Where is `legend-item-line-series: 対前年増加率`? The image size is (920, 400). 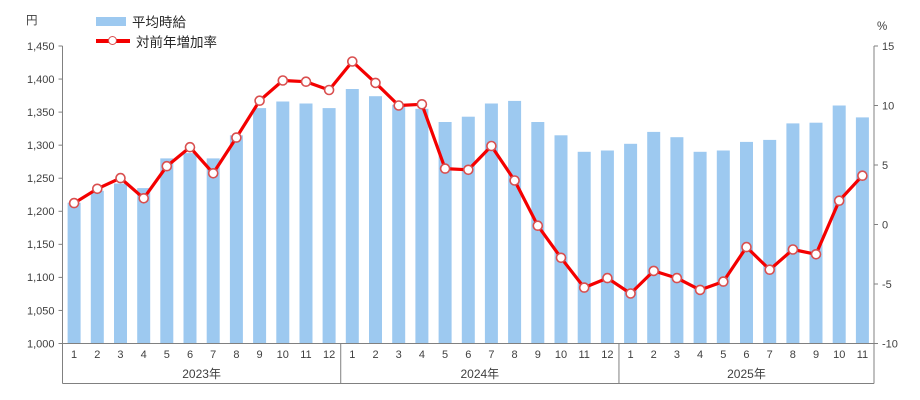
legend-item-line-series: 対前年増加率 is located at coordinates (156, 41).